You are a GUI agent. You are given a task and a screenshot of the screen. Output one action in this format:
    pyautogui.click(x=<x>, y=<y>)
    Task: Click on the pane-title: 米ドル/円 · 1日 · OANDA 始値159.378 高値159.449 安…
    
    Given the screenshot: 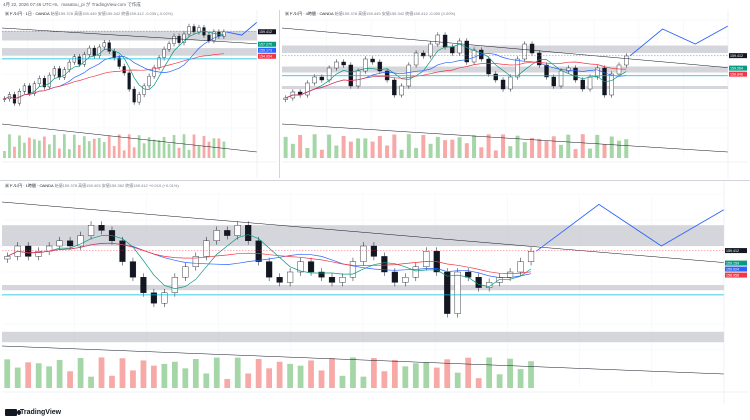 What is the action you would take?
    pyautogui.click(x=89, y=13)
    